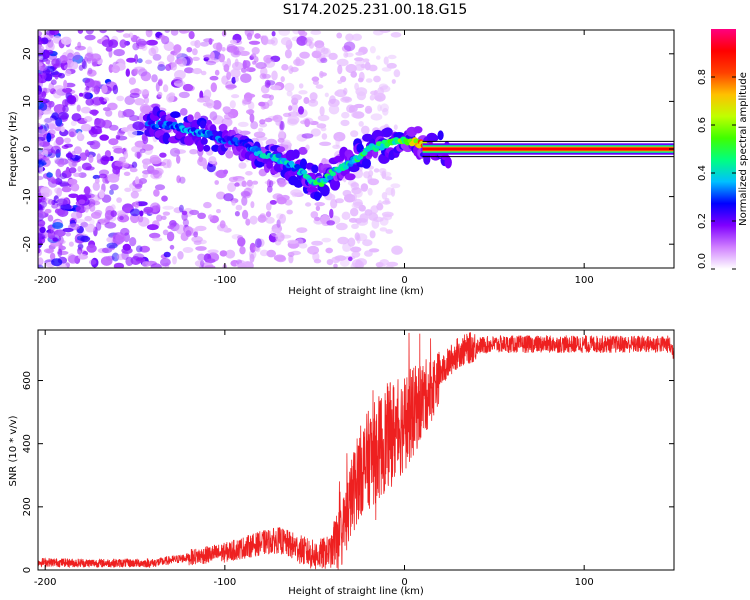 The width and height of the screenshot is (750, 600). What do you see at coordinates (404, 280) in the screenshot?
I see `x-tick-label: 0` at bounding box center [404, 280].